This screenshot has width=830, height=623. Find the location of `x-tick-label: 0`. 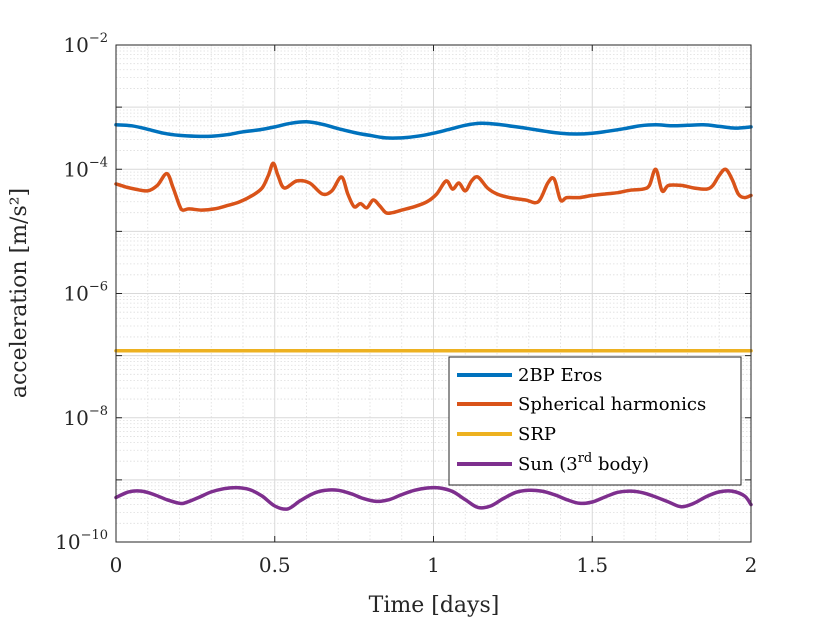

x-tick-label: 0 is located at coordinates (116, 565).